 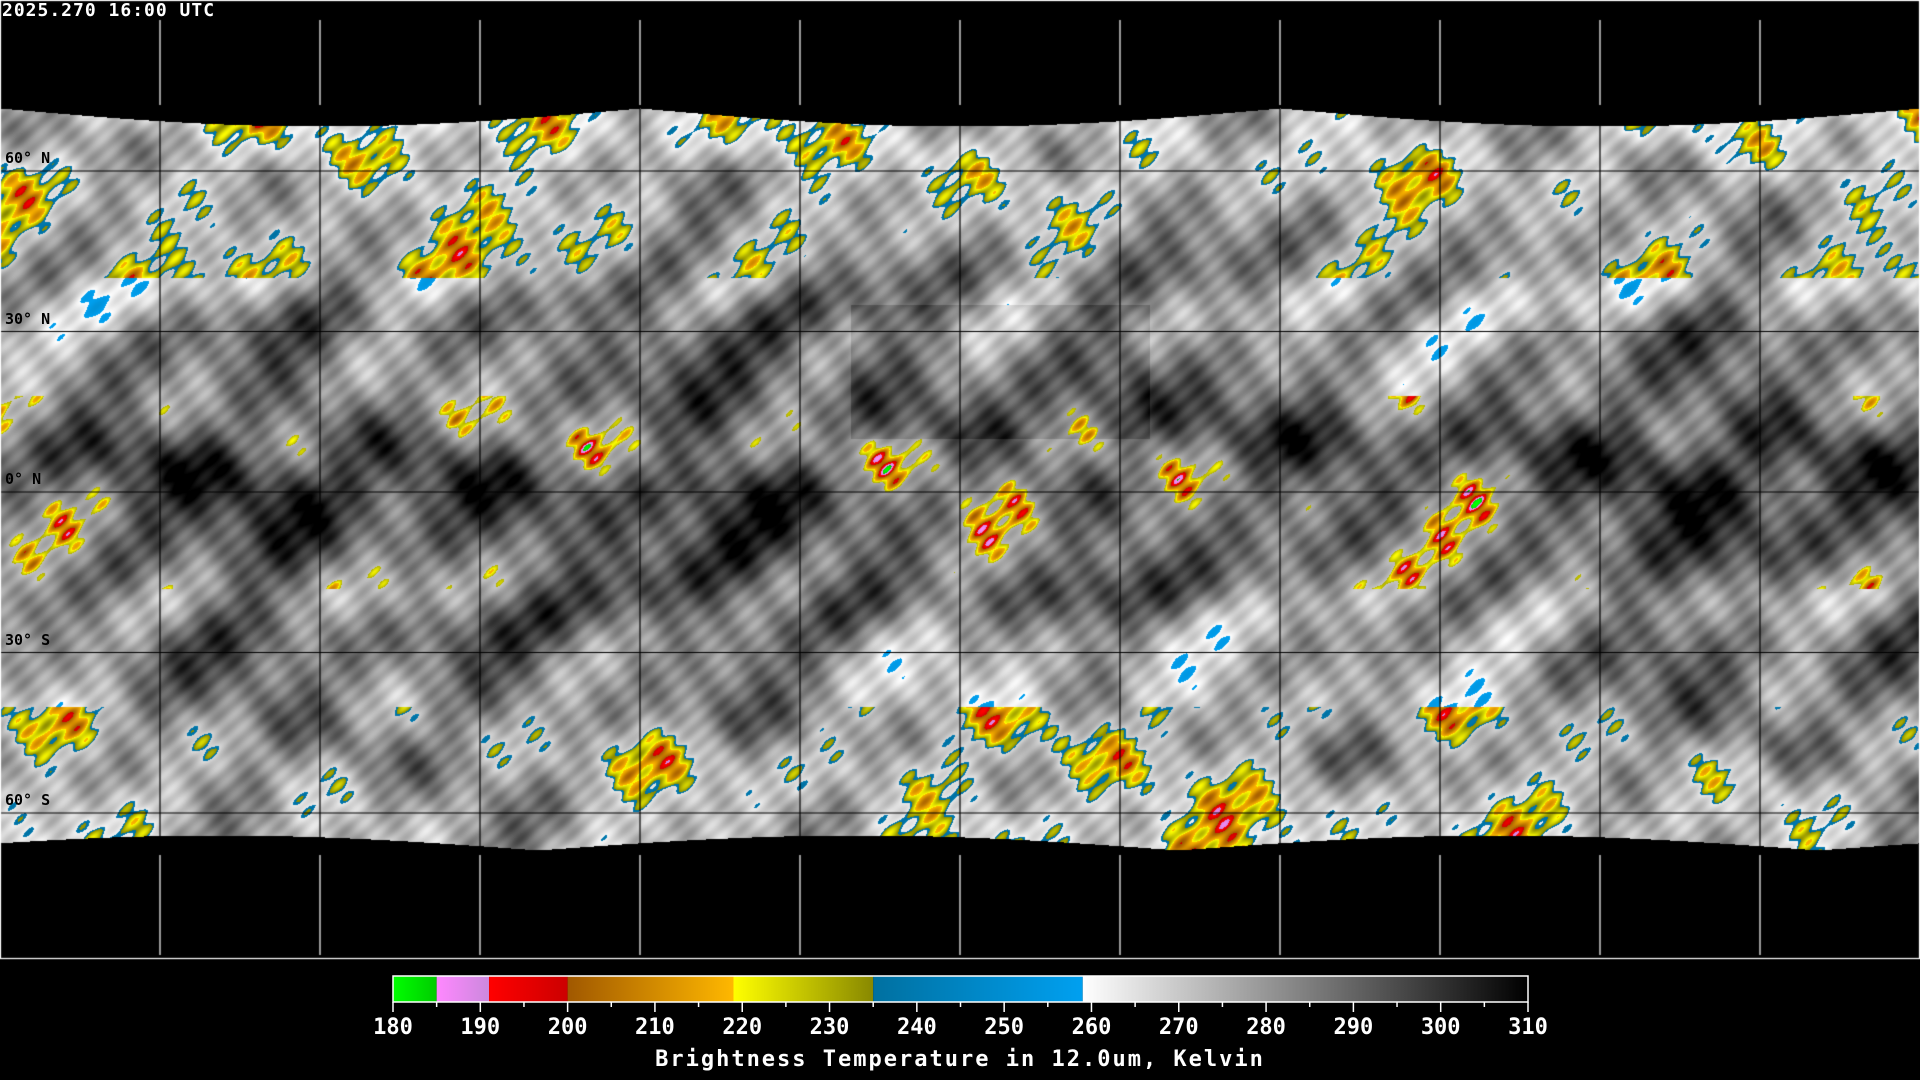 What do you see at coordinates (23, 479) in the screenshot?
I see `lat-label: 0° N` at bounding box center [23, 479].